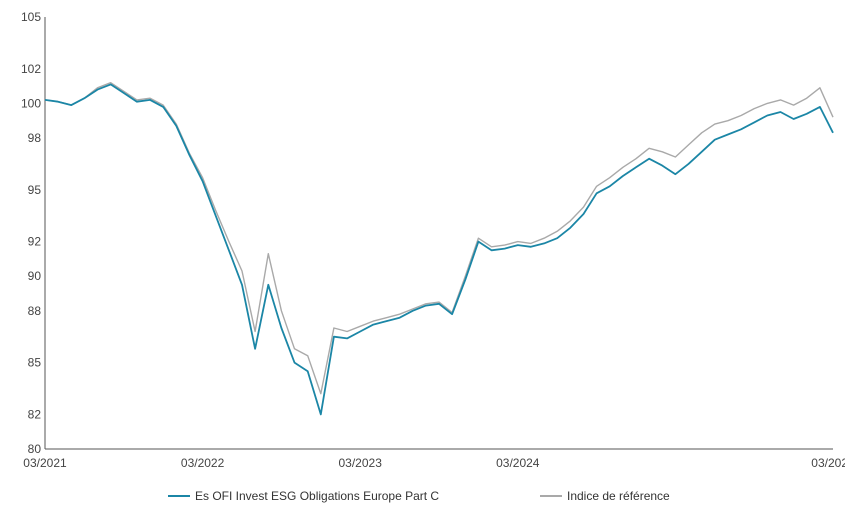 The height and width of the screenshot is (506, 845). I want to click on y-tick-label: 88, so click(35, 311).